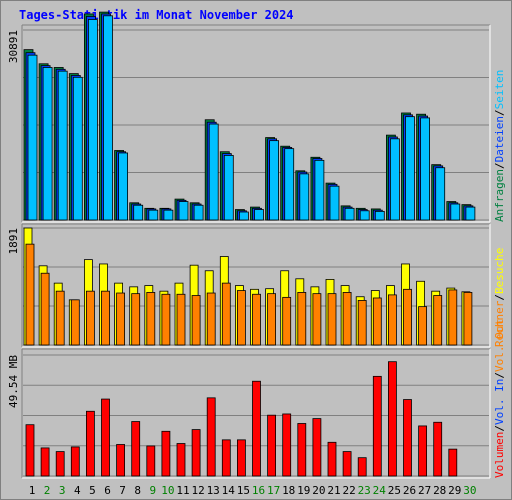 Image resolution: width=512 pixels, height=500 pixels. I want to click on panel-1-legend: Anfragen/Dateien/Seiten, so click(499, 146).